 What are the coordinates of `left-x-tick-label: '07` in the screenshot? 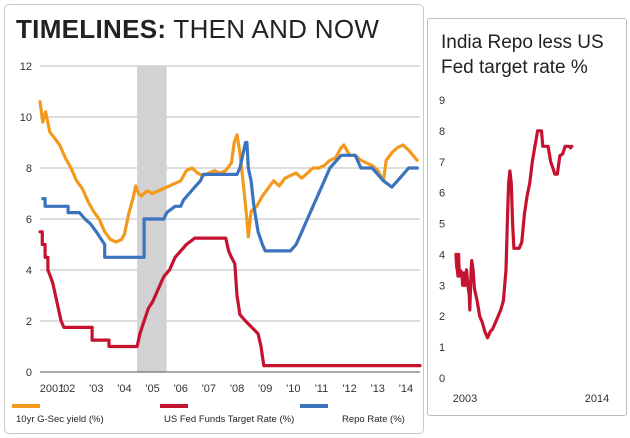 It's located at (209, 389).